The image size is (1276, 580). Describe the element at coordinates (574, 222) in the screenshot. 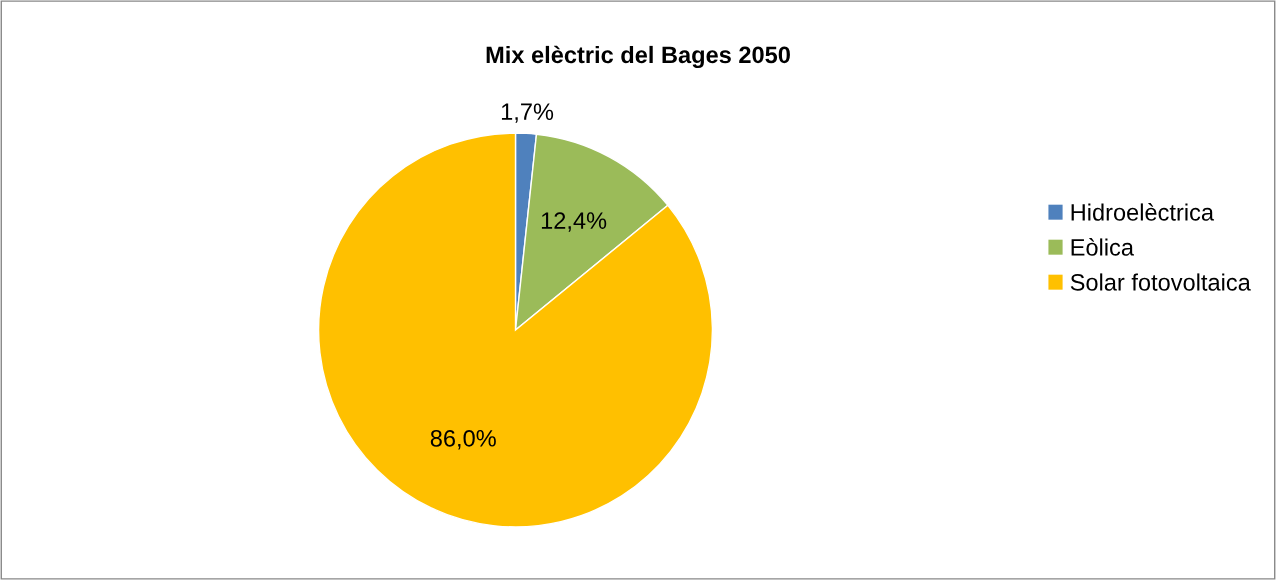

I see `data-label: 12,4%` at that location.